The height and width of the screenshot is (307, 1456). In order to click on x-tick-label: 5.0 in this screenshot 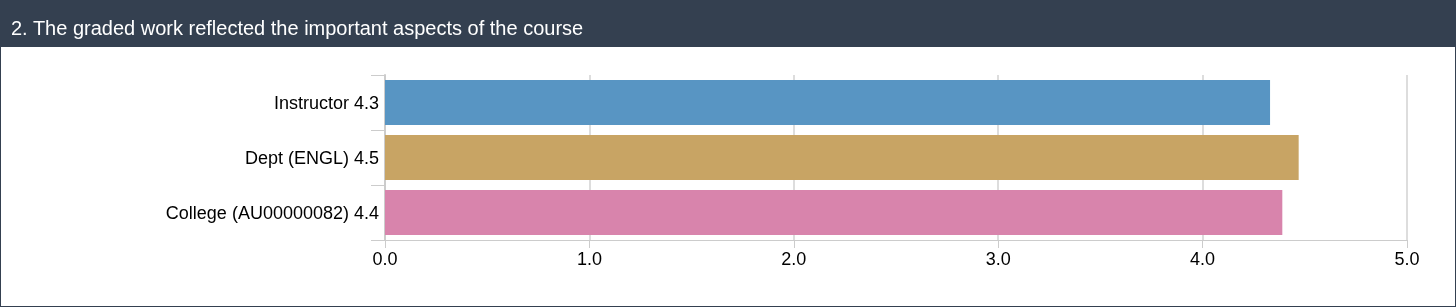, I will do `click(1407, 259)`.